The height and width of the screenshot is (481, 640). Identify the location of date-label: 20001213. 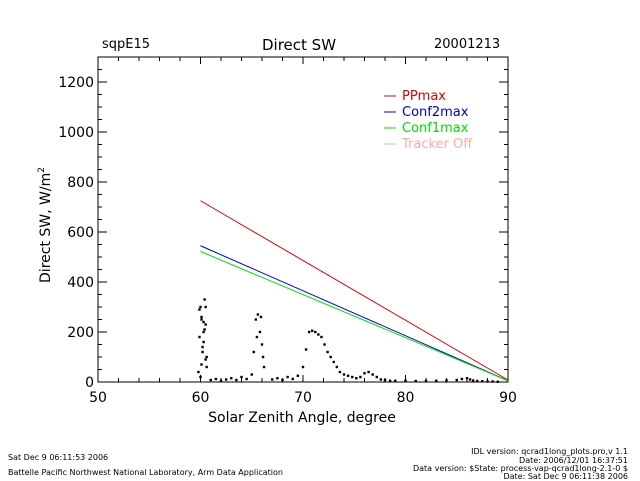
(467, 44).